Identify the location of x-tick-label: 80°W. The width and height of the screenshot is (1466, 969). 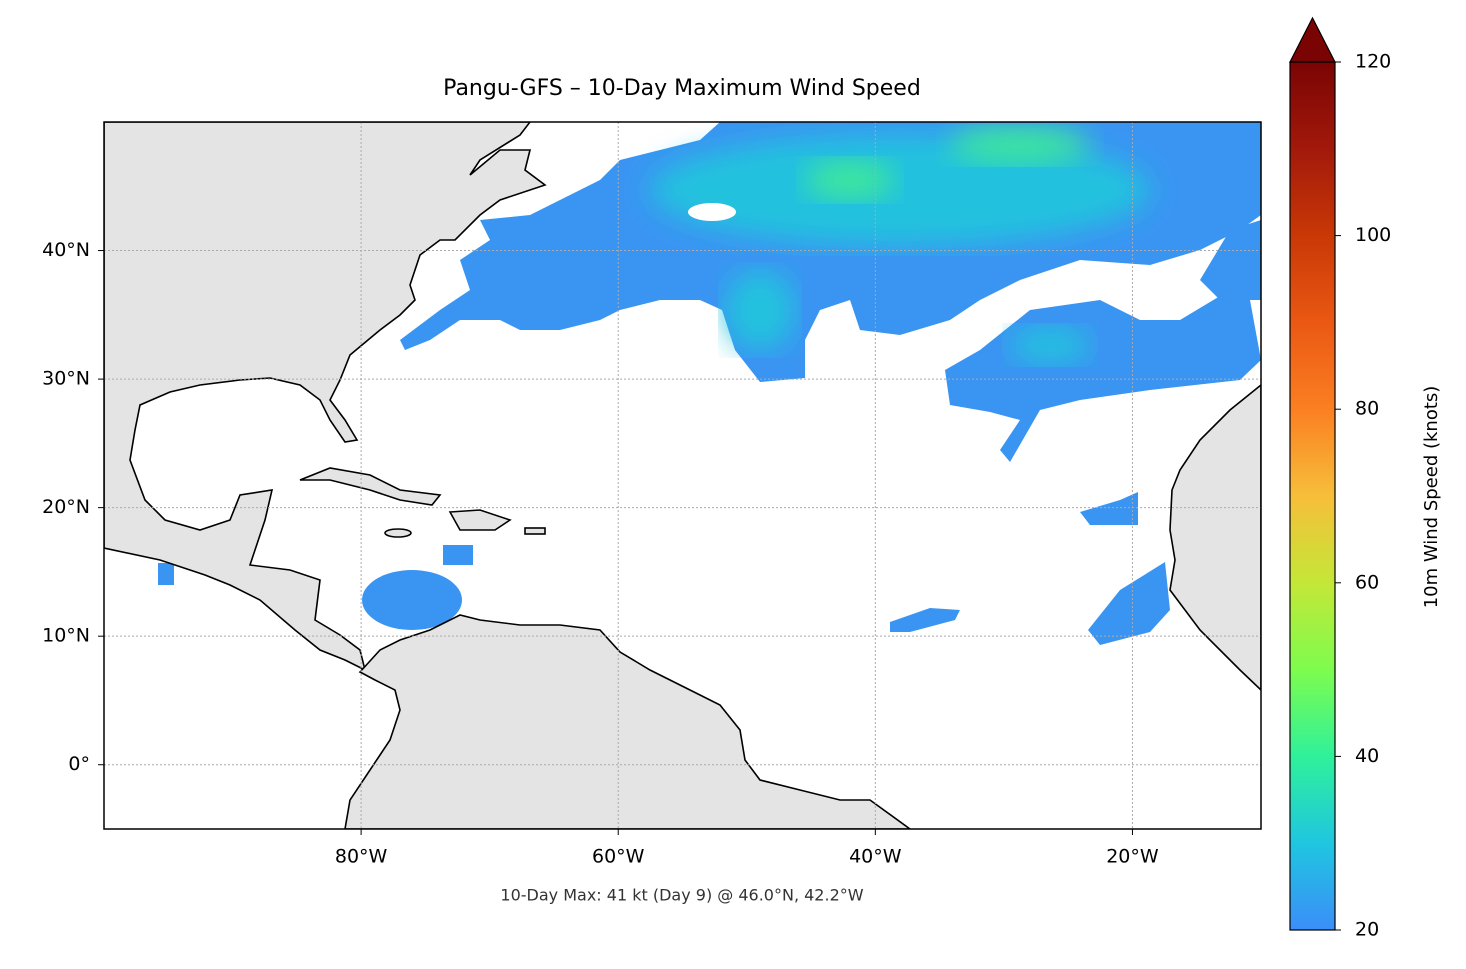
(361, 857).